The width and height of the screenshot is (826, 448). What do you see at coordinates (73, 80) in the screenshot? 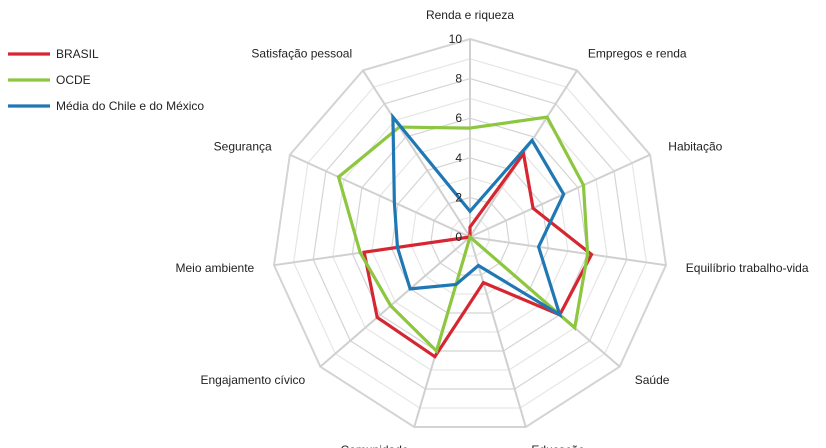
I see `legend-label: OCDE` at bounding box center [73, 80].